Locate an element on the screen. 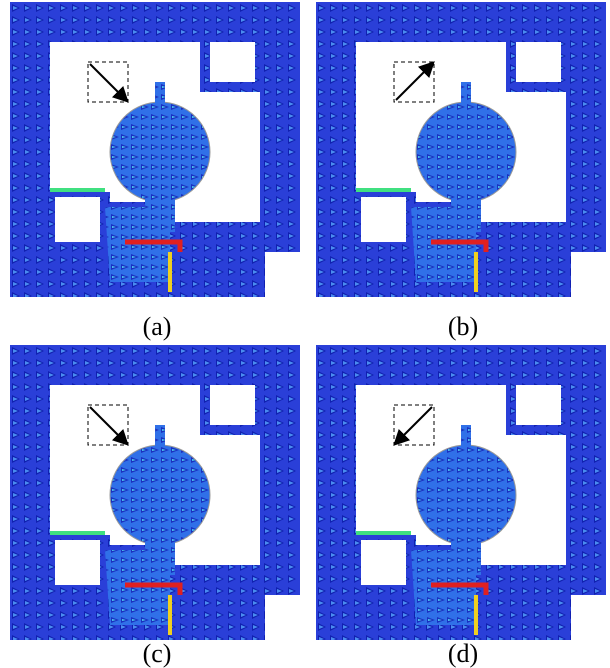 The image size is (610, 668). panel-label: (b) is located at coordinates (463, 326).